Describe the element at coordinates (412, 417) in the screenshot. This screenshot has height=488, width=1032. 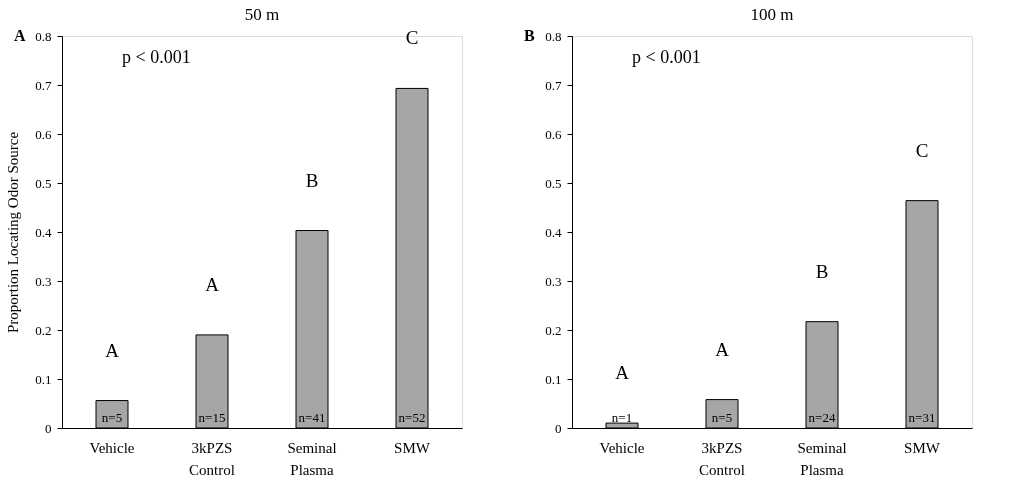
I see `annotation: n=52` at that location.